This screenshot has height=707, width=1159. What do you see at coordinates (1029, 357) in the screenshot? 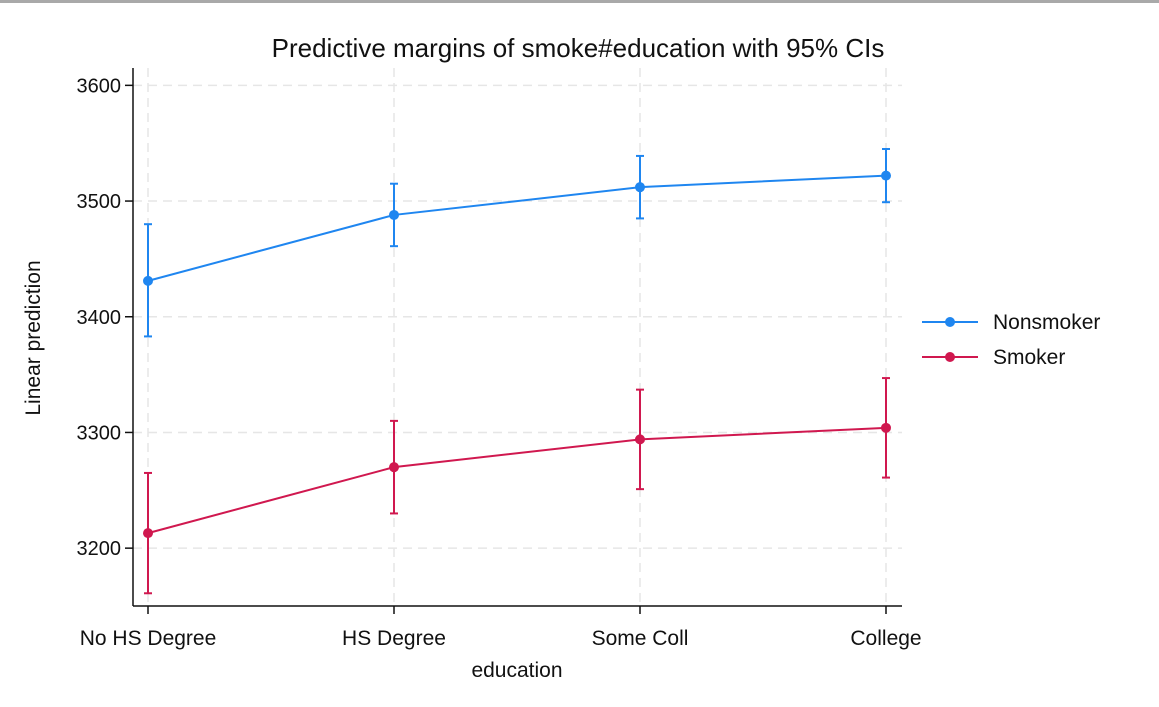
I see `legend-label: Smoker` at bounding box center [1029, 357].